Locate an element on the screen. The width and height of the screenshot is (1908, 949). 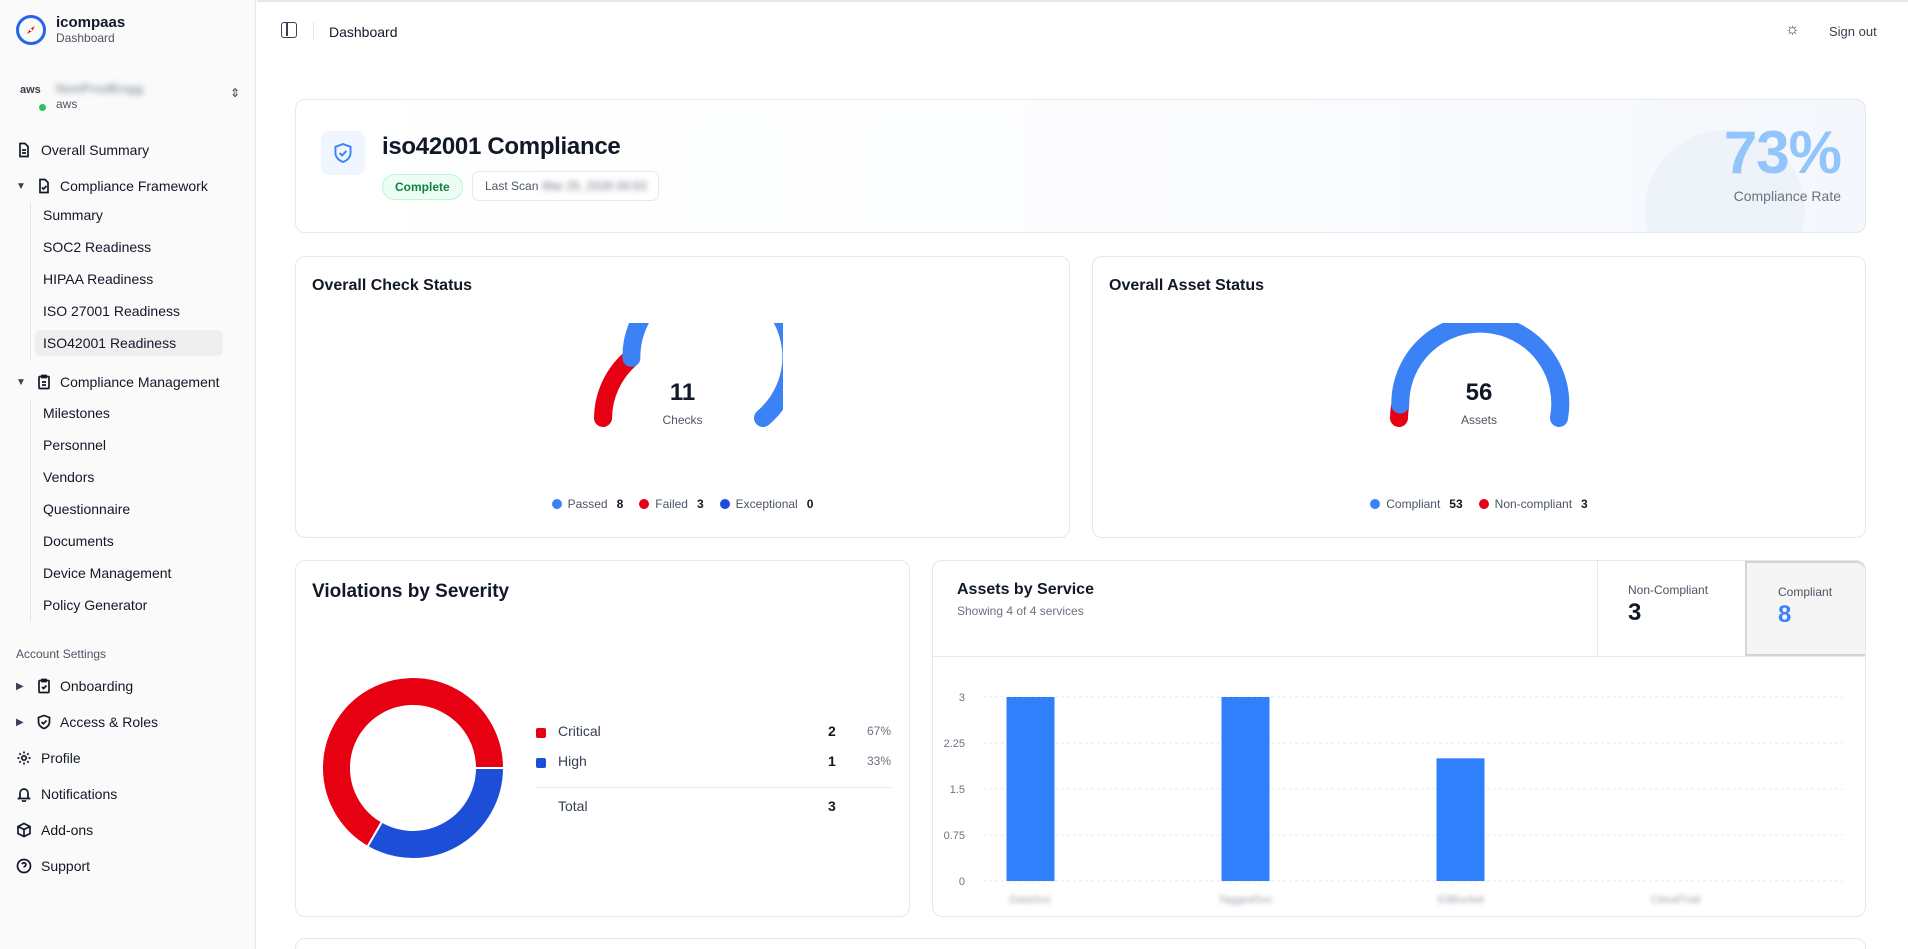
org-provider: aws is located at coordinates (67, 103).